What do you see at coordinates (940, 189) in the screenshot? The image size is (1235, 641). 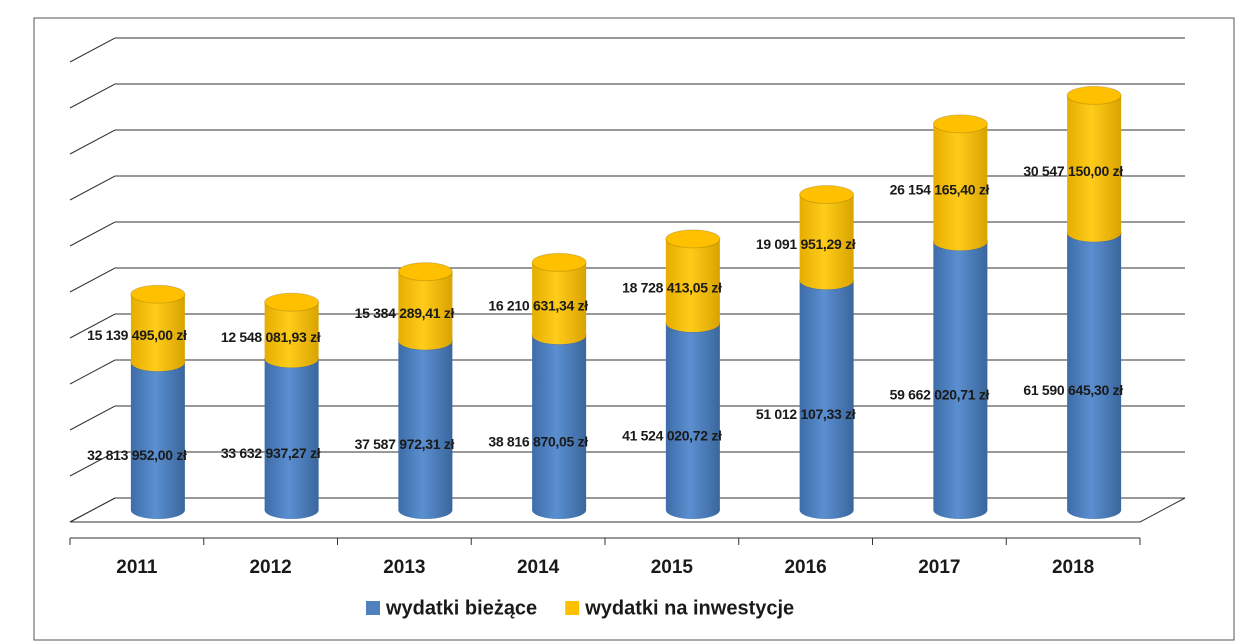 I see `data-label: 26 154 165,40 zł` at bounding box center [940, 189].